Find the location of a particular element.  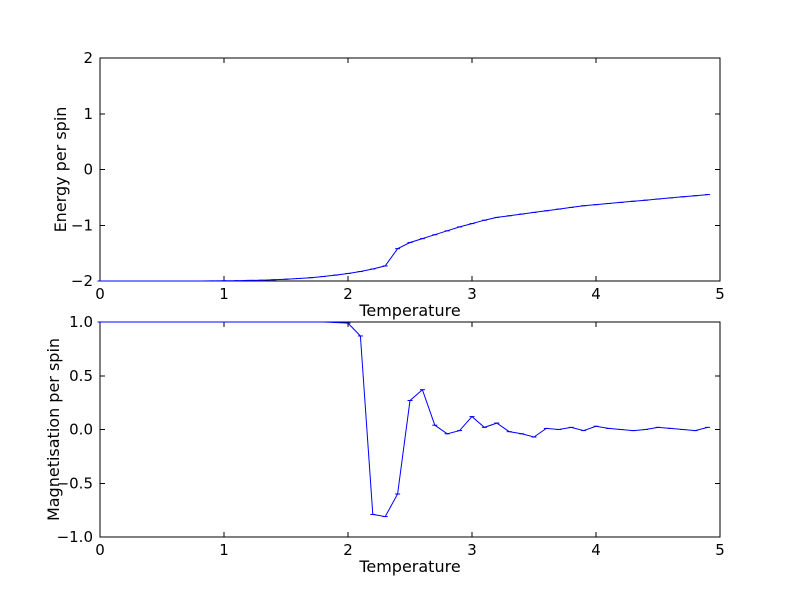

y-tick-label: 0.0 is located at coordinates (81, 430).